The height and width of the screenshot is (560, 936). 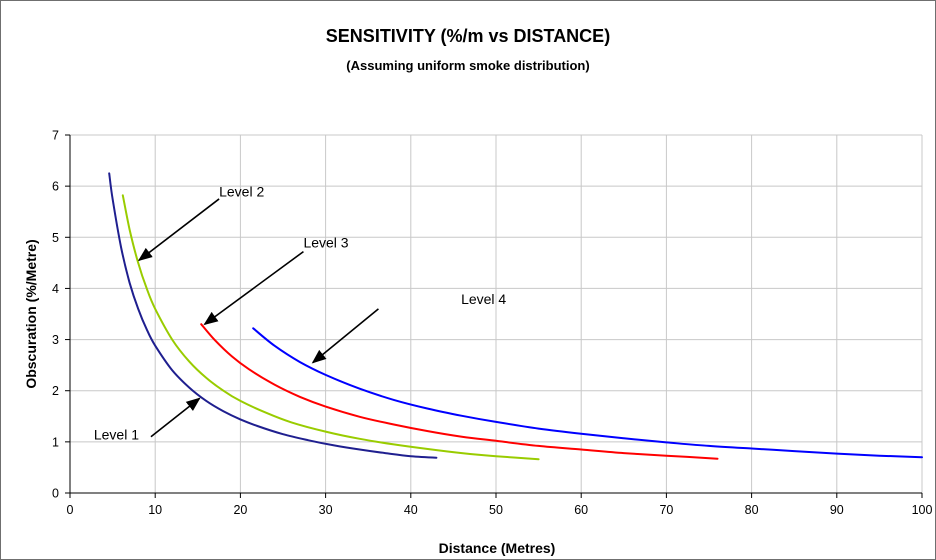 I want to click on y-tick-label: 5, so click(x=55, y=238).